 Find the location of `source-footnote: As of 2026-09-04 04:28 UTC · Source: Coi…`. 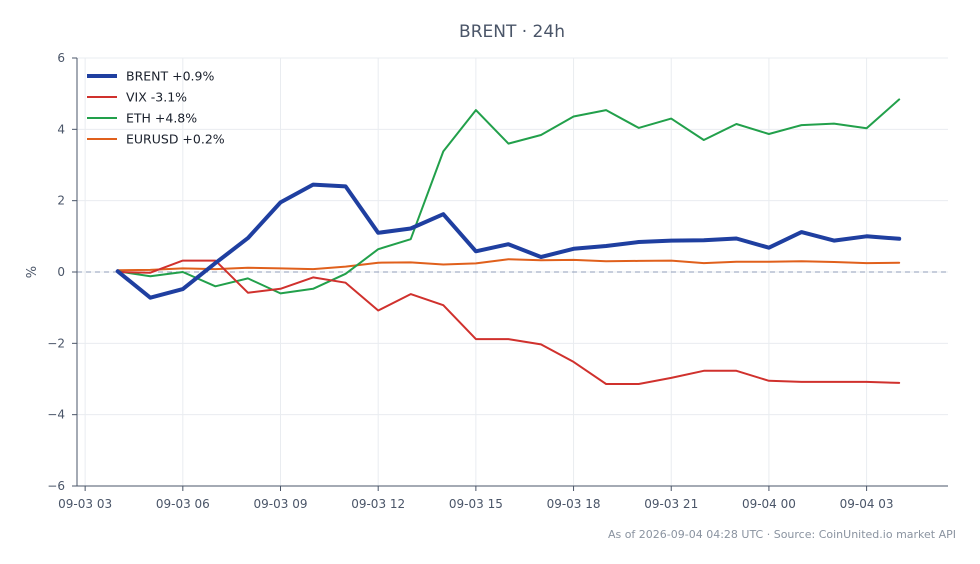

source-footnote: As of 2026-09-04 04:28 UTC · Source: Coi… is located at coordinates (782, 534).